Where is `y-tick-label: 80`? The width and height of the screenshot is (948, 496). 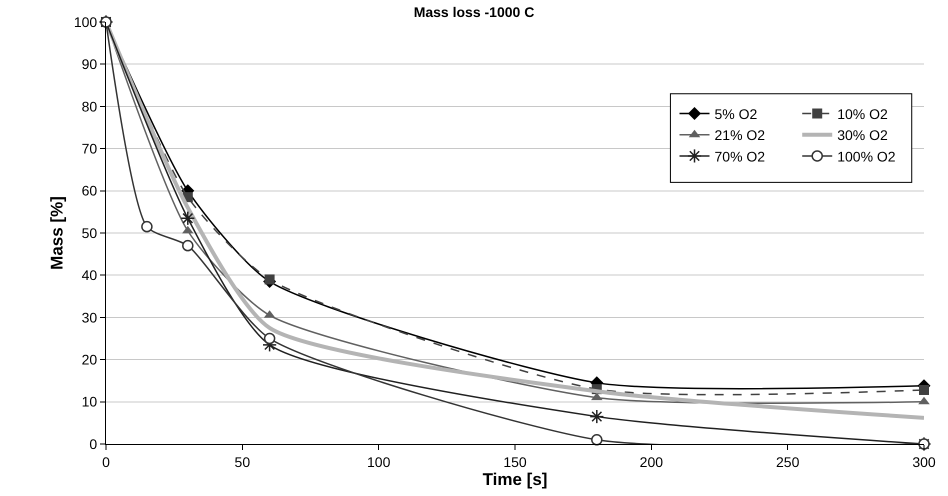
y-tick-label: 80 is located at coordinates (90, 106).